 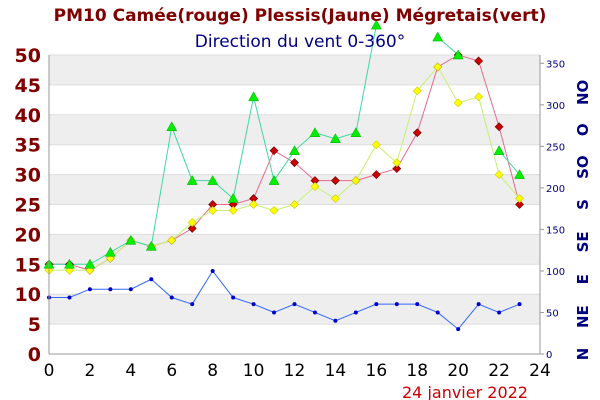 What do you see at coordinates (28, 206) in the screenshot?
I see `y-tick-label: 25` at bounding box center [28, 206].